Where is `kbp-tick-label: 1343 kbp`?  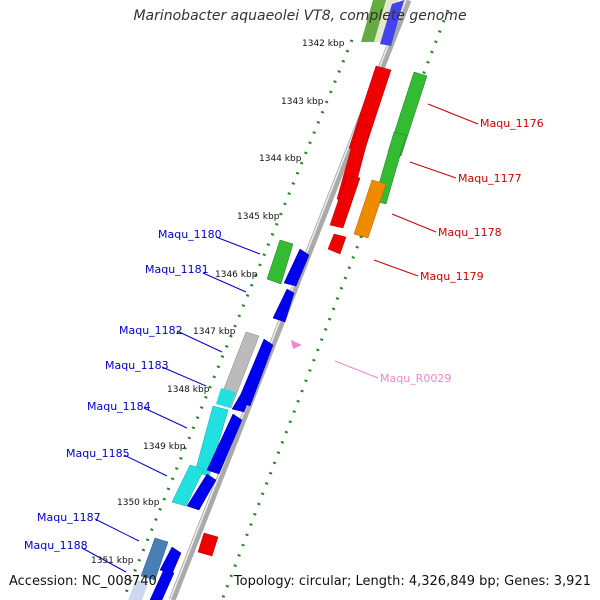
kbp-tick-label: 1343 kbp is located at coordinates (302, 102).